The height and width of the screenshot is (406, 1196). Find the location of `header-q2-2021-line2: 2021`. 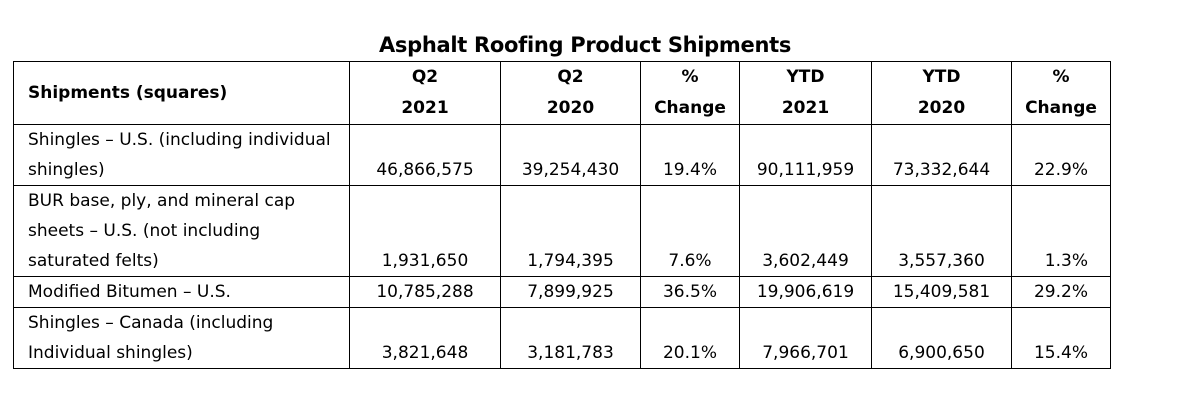

header-q2-2021-line2: 2021 is located at coordinates (425, 108).